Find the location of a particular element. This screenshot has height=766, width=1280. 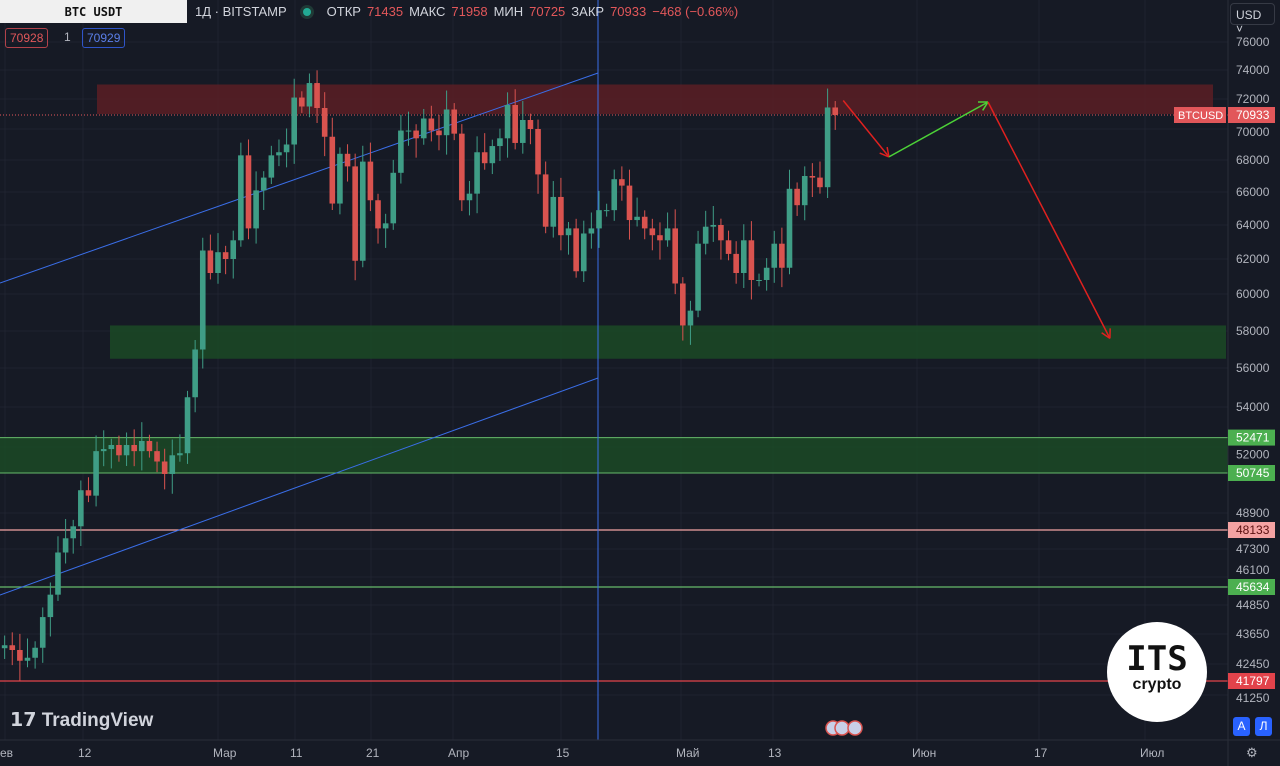

auto-scale-button: A is located at coordinates (1241, 726).